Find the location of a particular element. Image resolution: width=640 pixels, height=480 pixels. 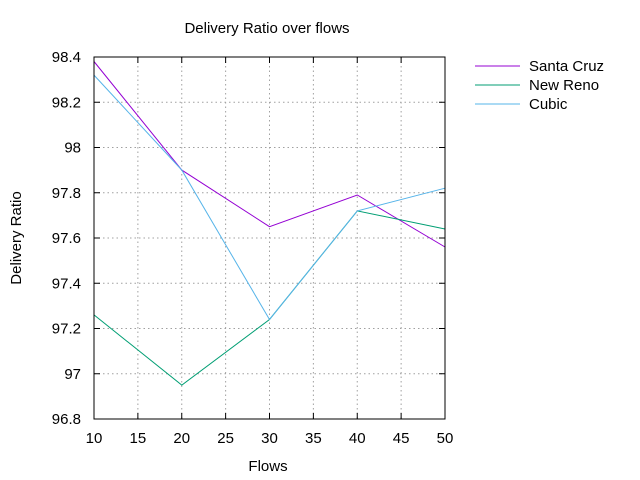

y-axis-label: Delivery Ratio is located at coordinates (16, 237).